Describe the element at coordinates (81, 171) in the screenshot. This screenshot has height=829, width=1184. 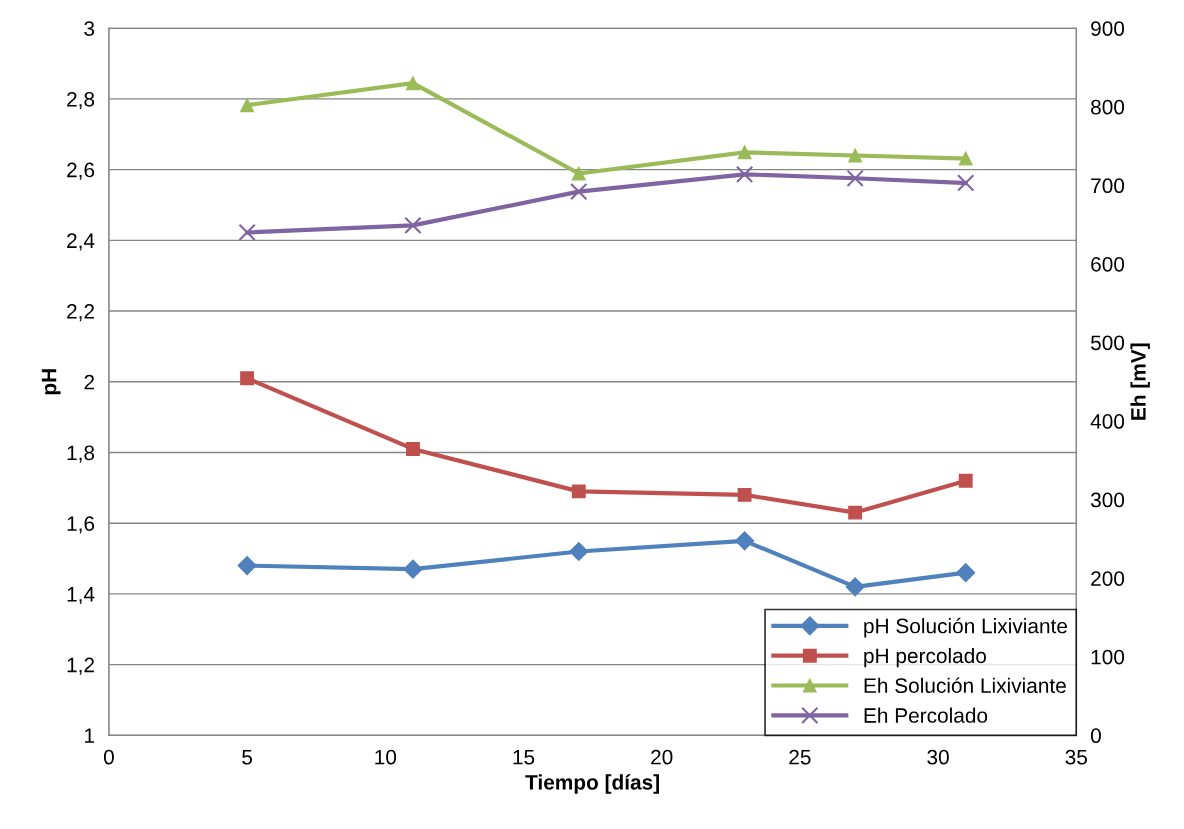
I see `y-tick-label: 2,6` at that location.